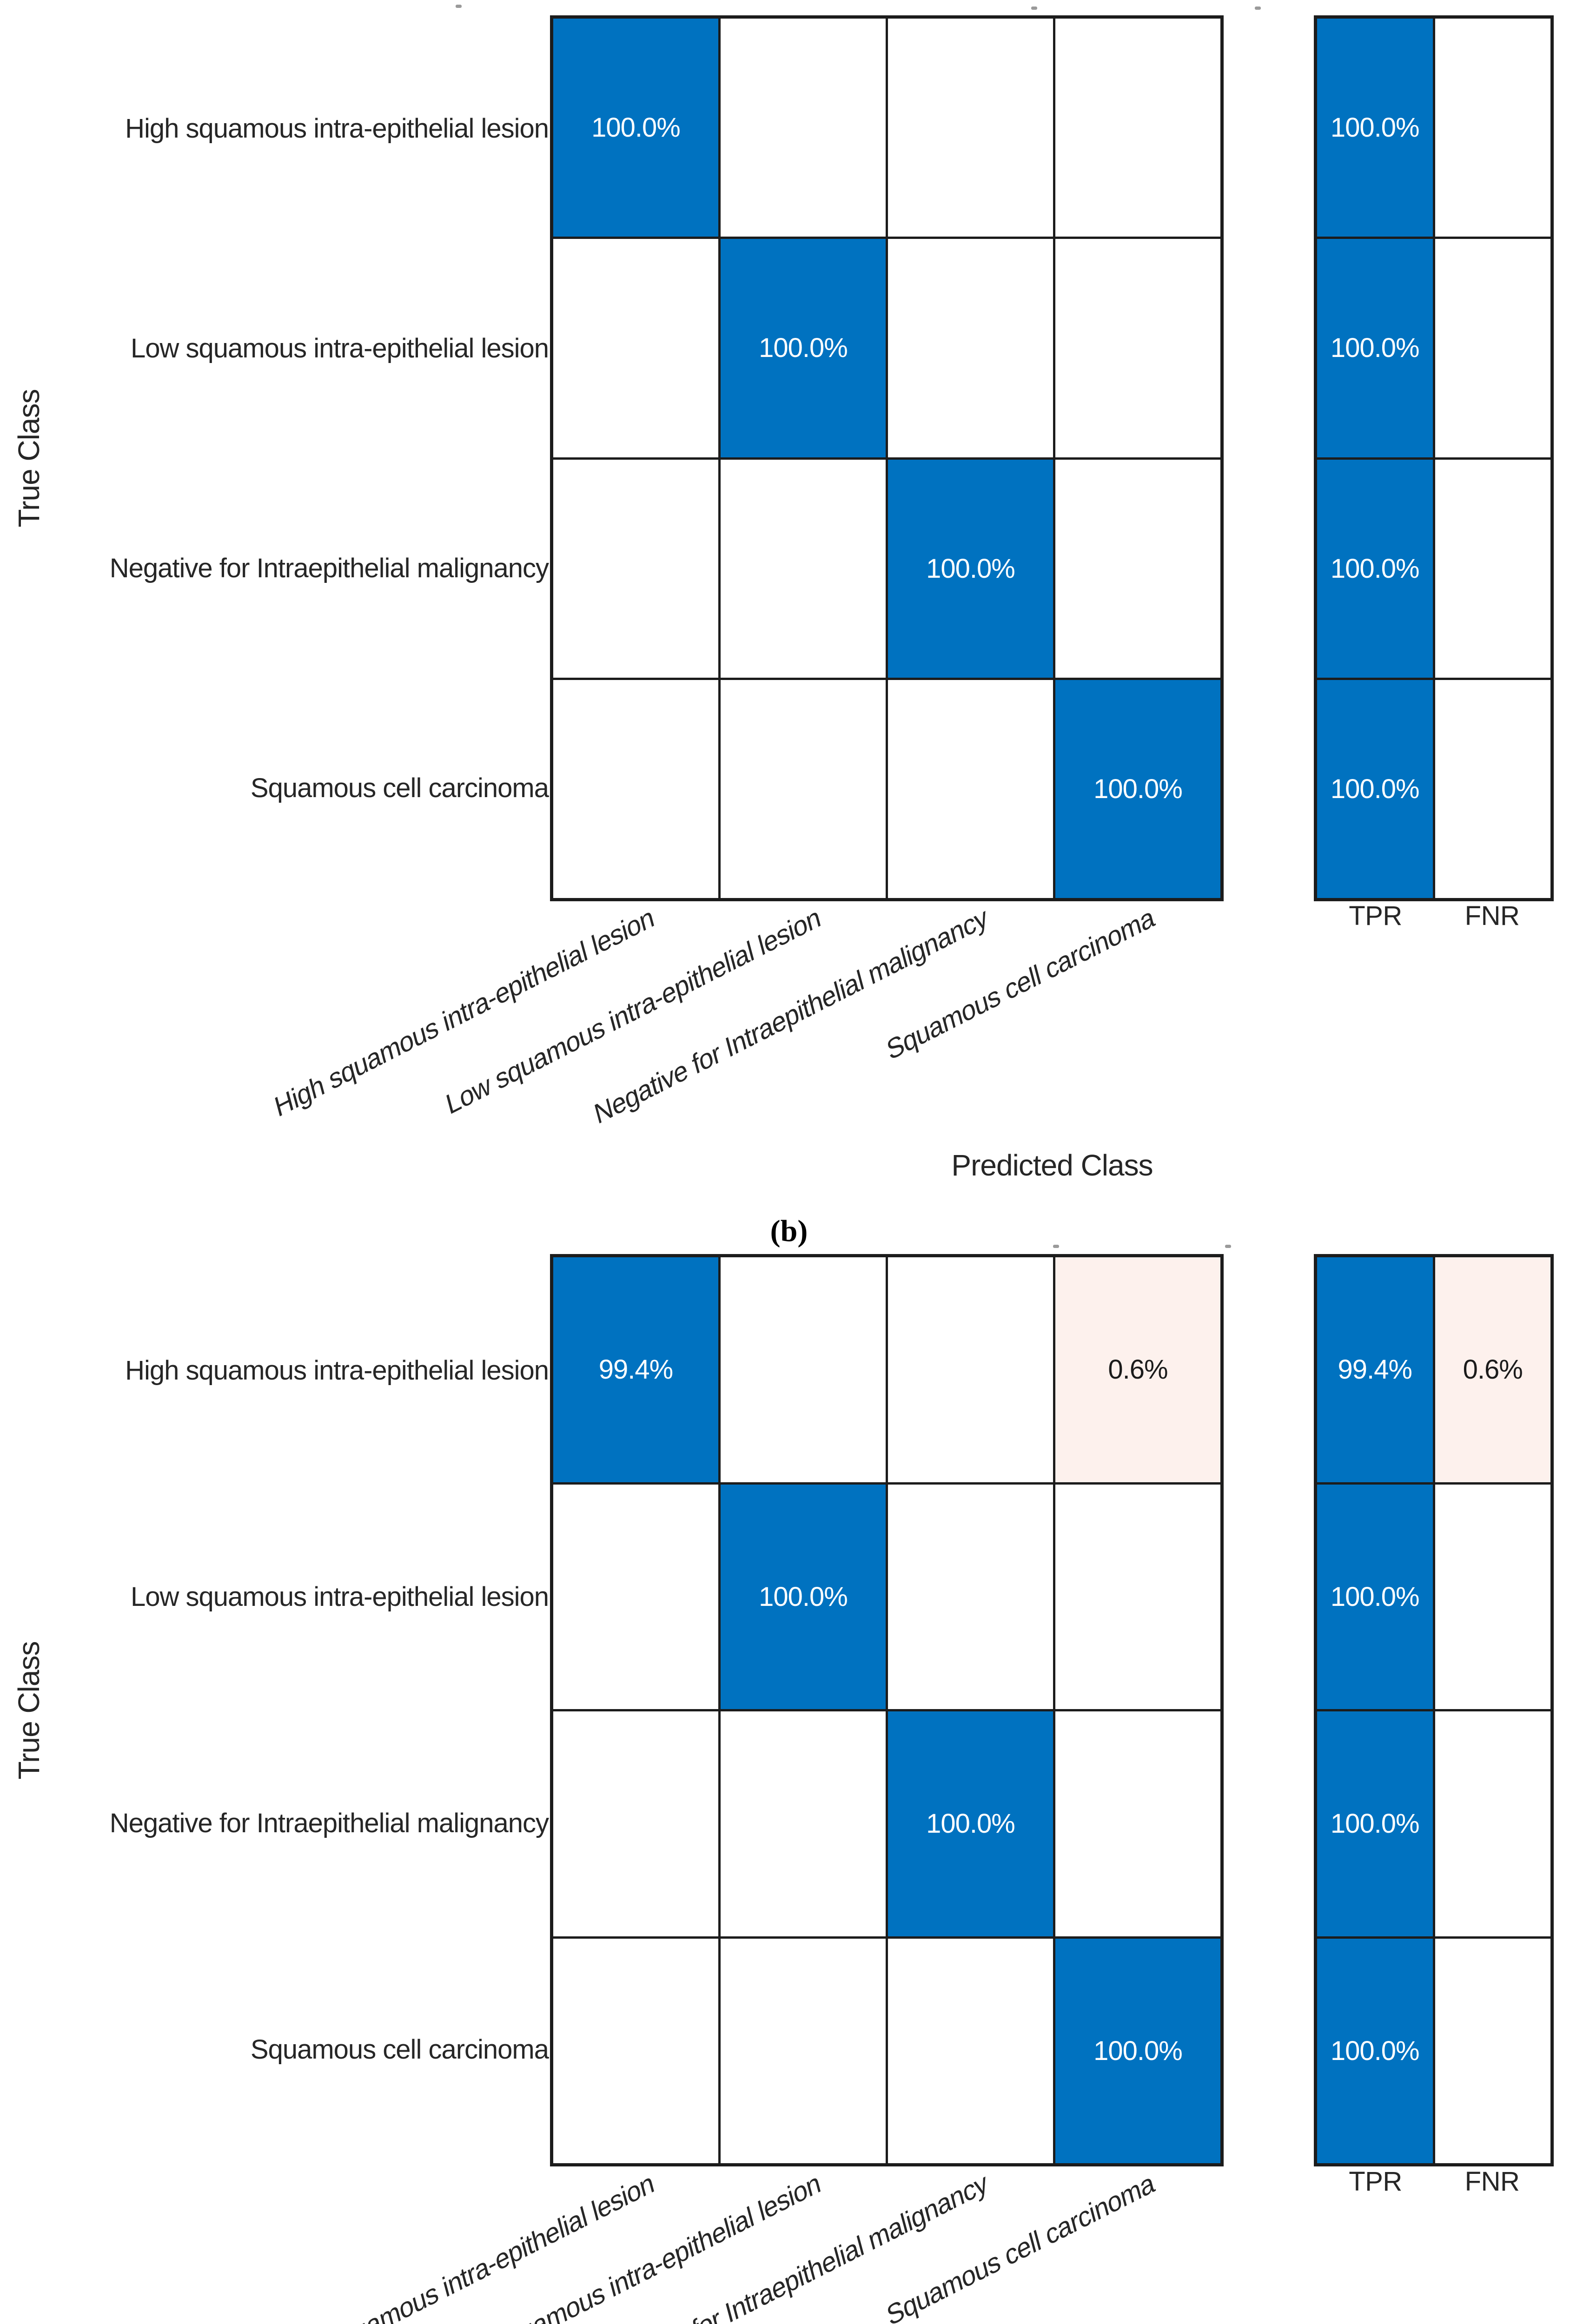  What do you see at coordinates (970, 568) in the screenshot?
I see `cell-b-r3-c3: 100.0%` at bounding box center [970, 568].